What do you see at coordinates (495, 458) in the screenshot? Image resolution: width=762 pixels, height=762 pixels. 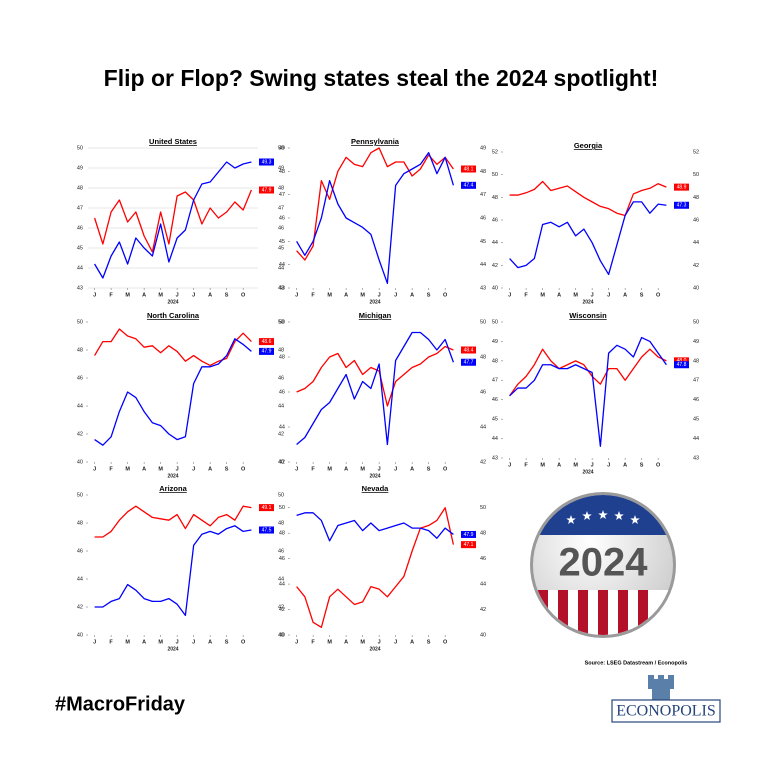 I see `y-tick-label: 43` at bounding box center [495, 458].